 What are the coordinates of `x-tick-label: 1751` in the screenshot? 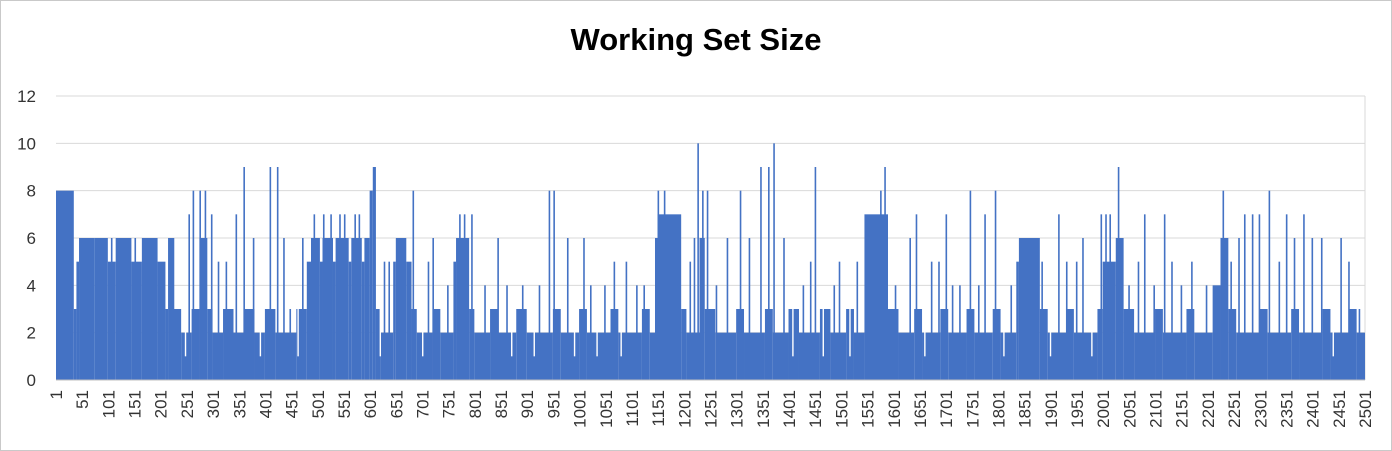 It's located at (972, 409).